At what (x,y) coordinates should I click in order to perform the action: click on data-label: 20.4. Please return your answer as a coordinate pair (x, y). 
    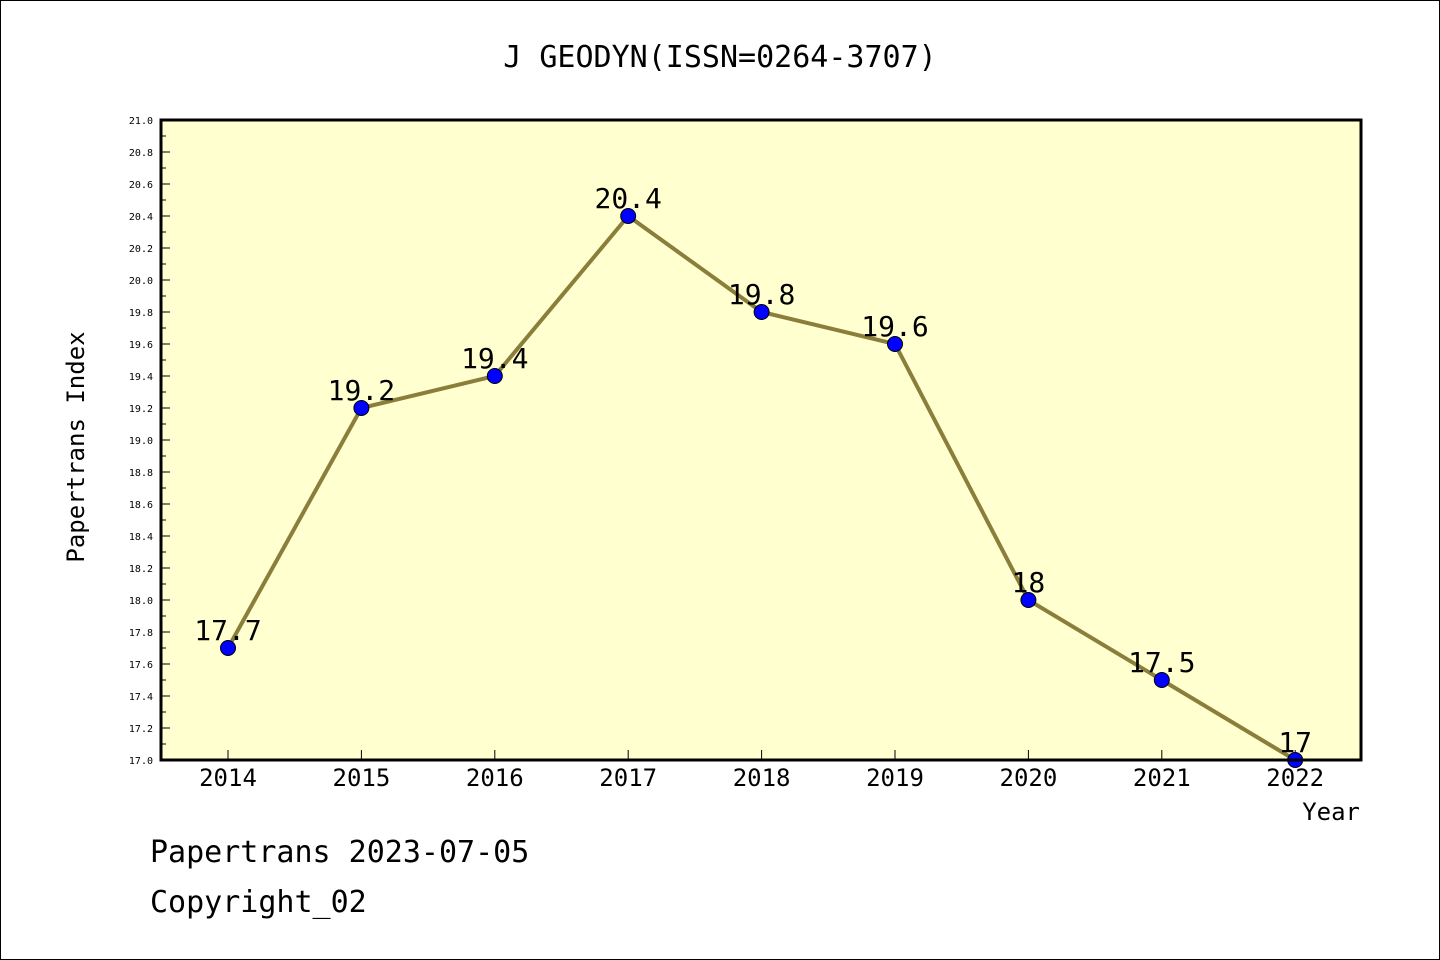
    Looking at the image, I should click on (627, 198).